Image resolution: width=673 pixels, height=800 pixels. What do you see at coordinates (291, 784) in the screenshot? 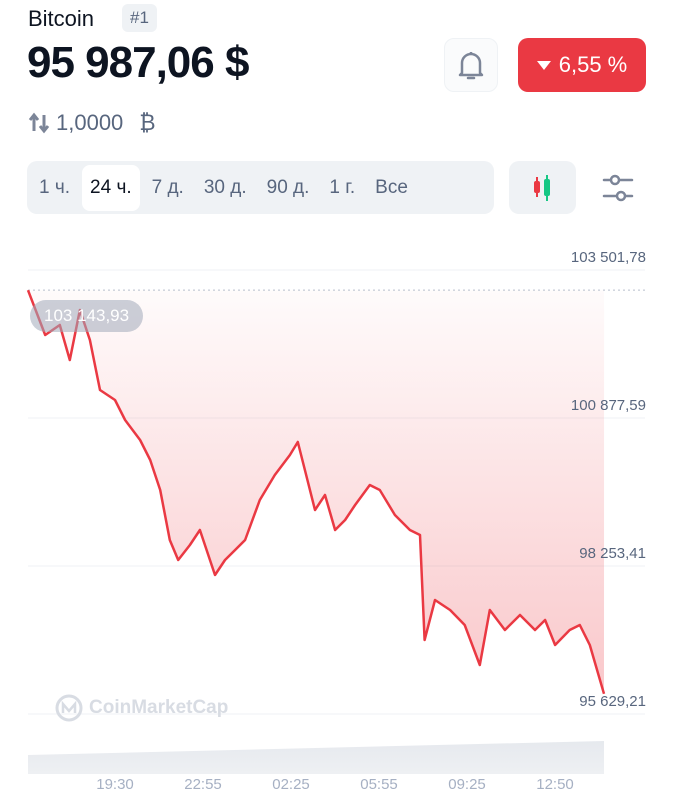
I see `x-tick-label: 02:25` at bounding box center [291, 784].